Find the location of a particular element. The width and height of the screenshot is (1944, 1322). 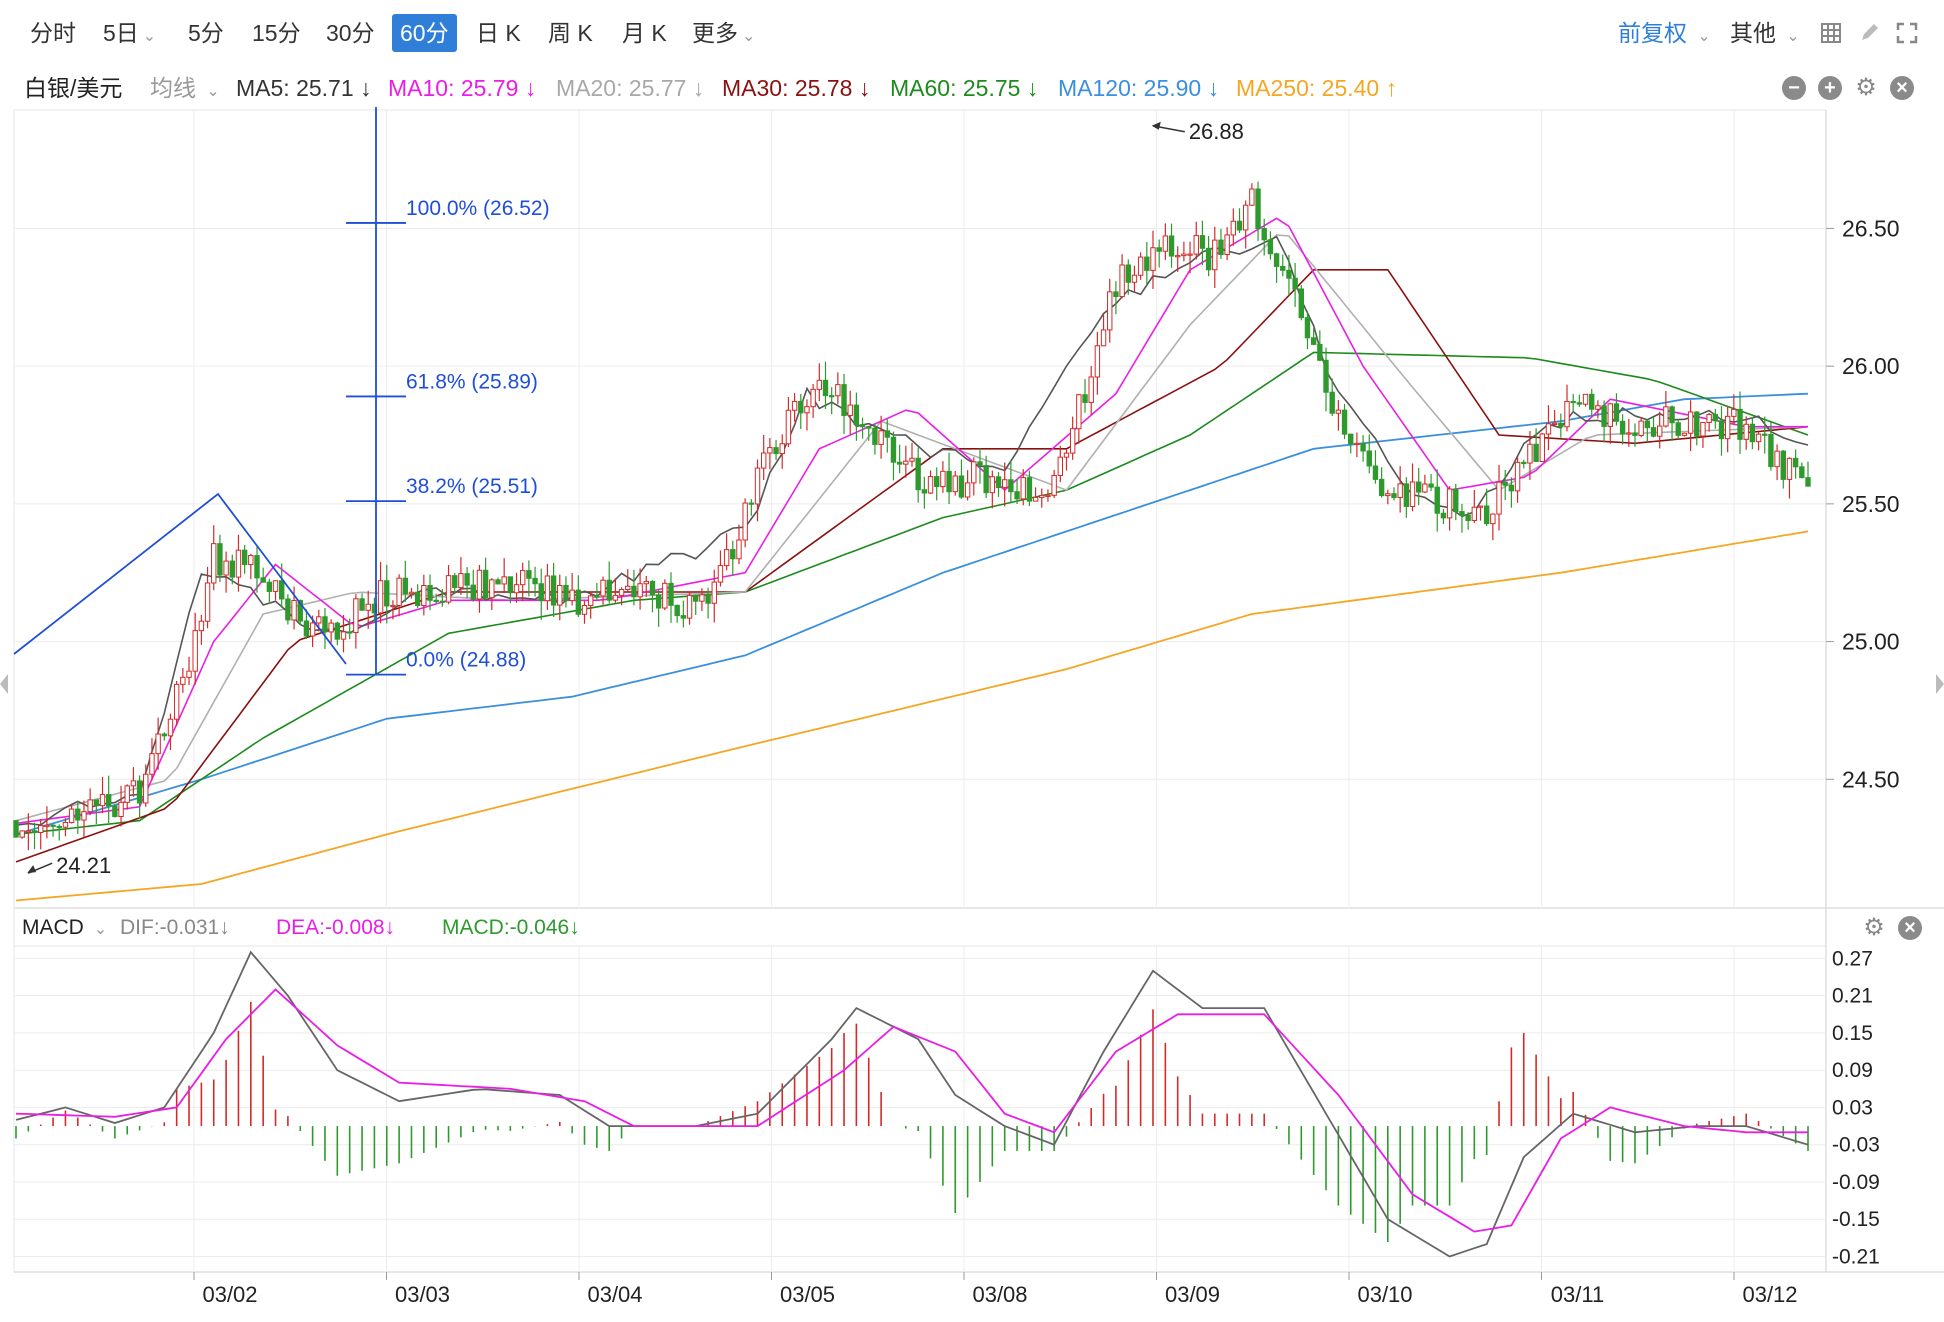

macd-dropdown: MACD ⌄ is located at coordinates (64, 929).